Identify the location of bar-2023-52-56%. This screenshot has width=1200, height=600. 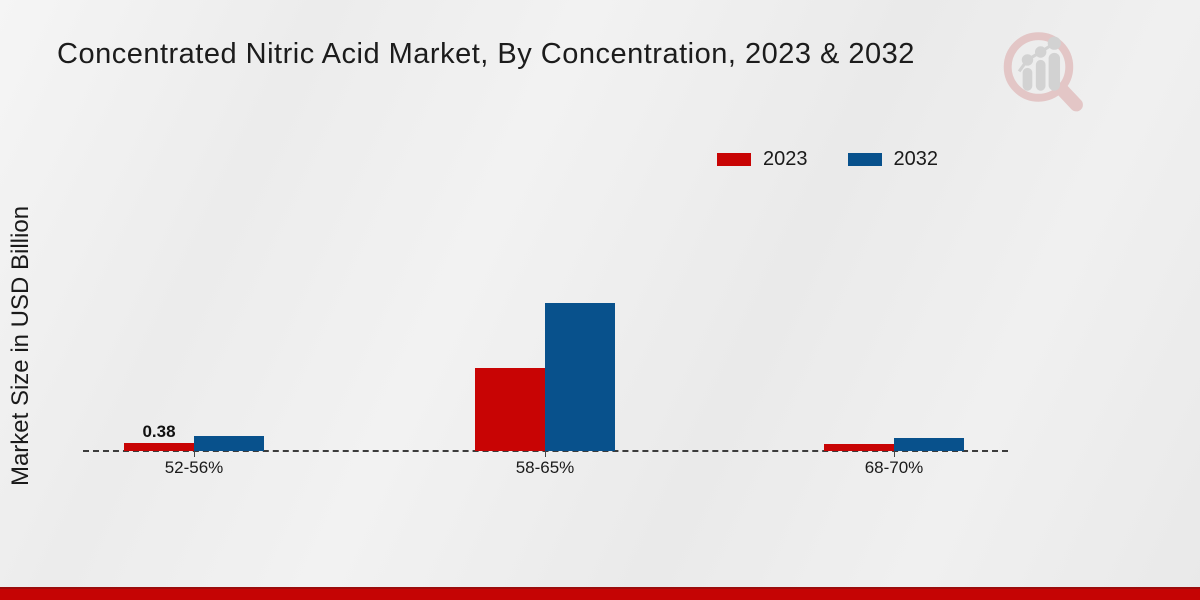
(159, 447).